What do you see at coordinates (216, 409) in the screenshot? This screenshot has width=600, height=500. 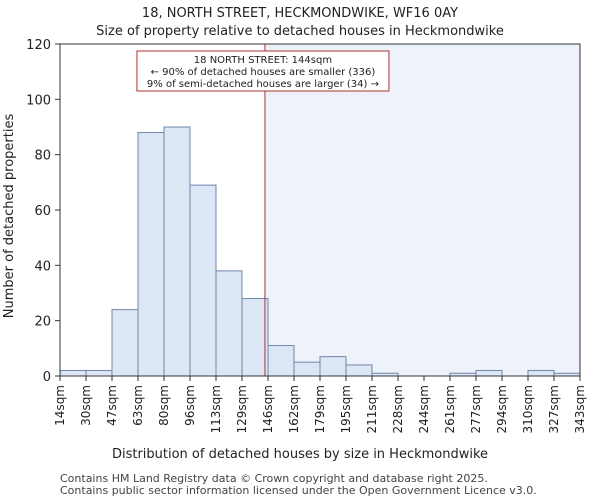 I see `x-tick-label: 113sqm` at bounding box center [216, 409].